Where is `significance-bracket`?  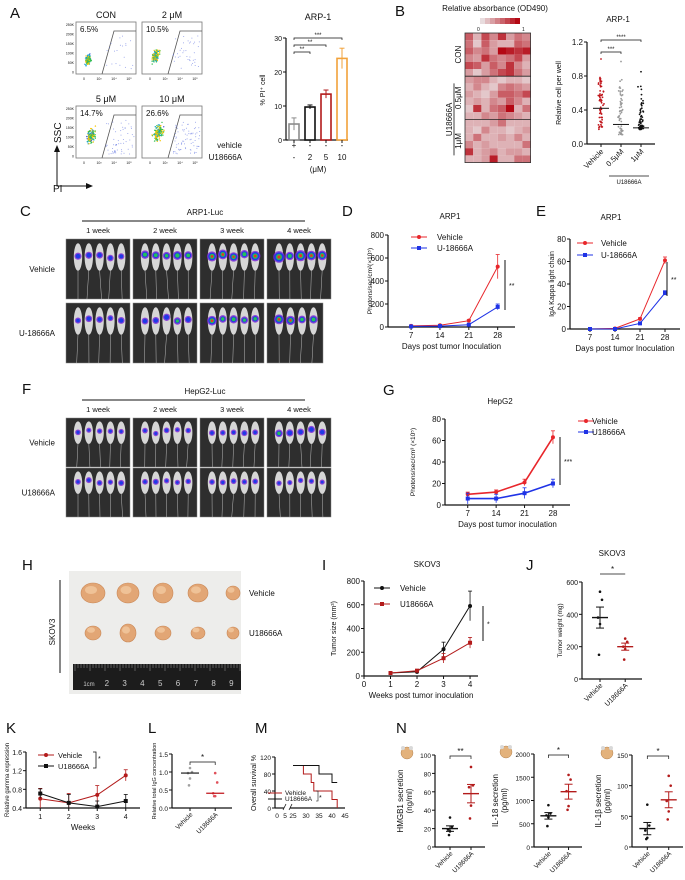 significance-bracket is located at coordinates (621, 40).